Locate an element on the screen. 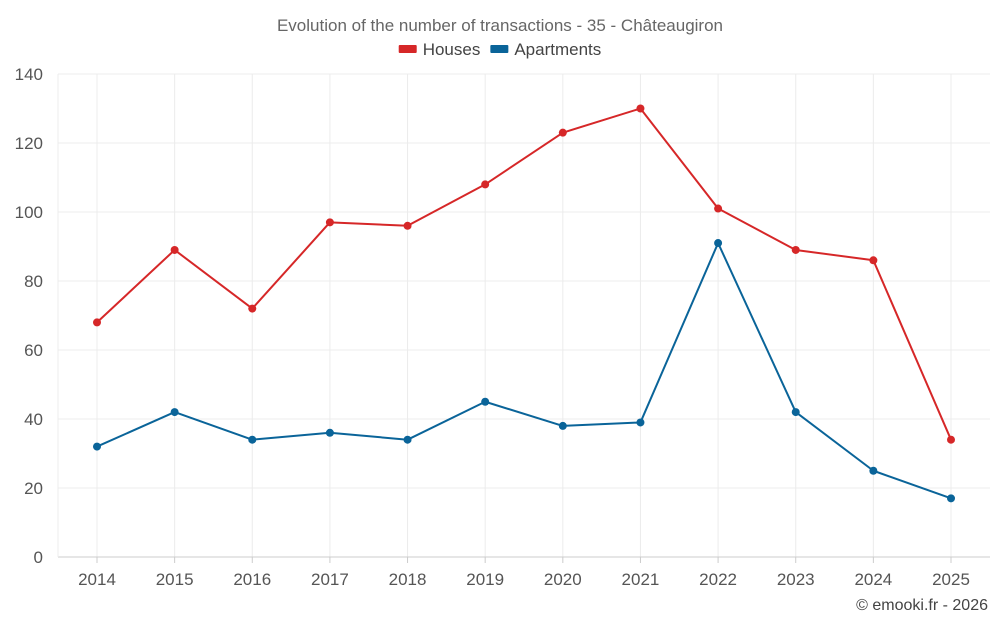  x-tick-label: 2019 is located at coordinates (485, 579).